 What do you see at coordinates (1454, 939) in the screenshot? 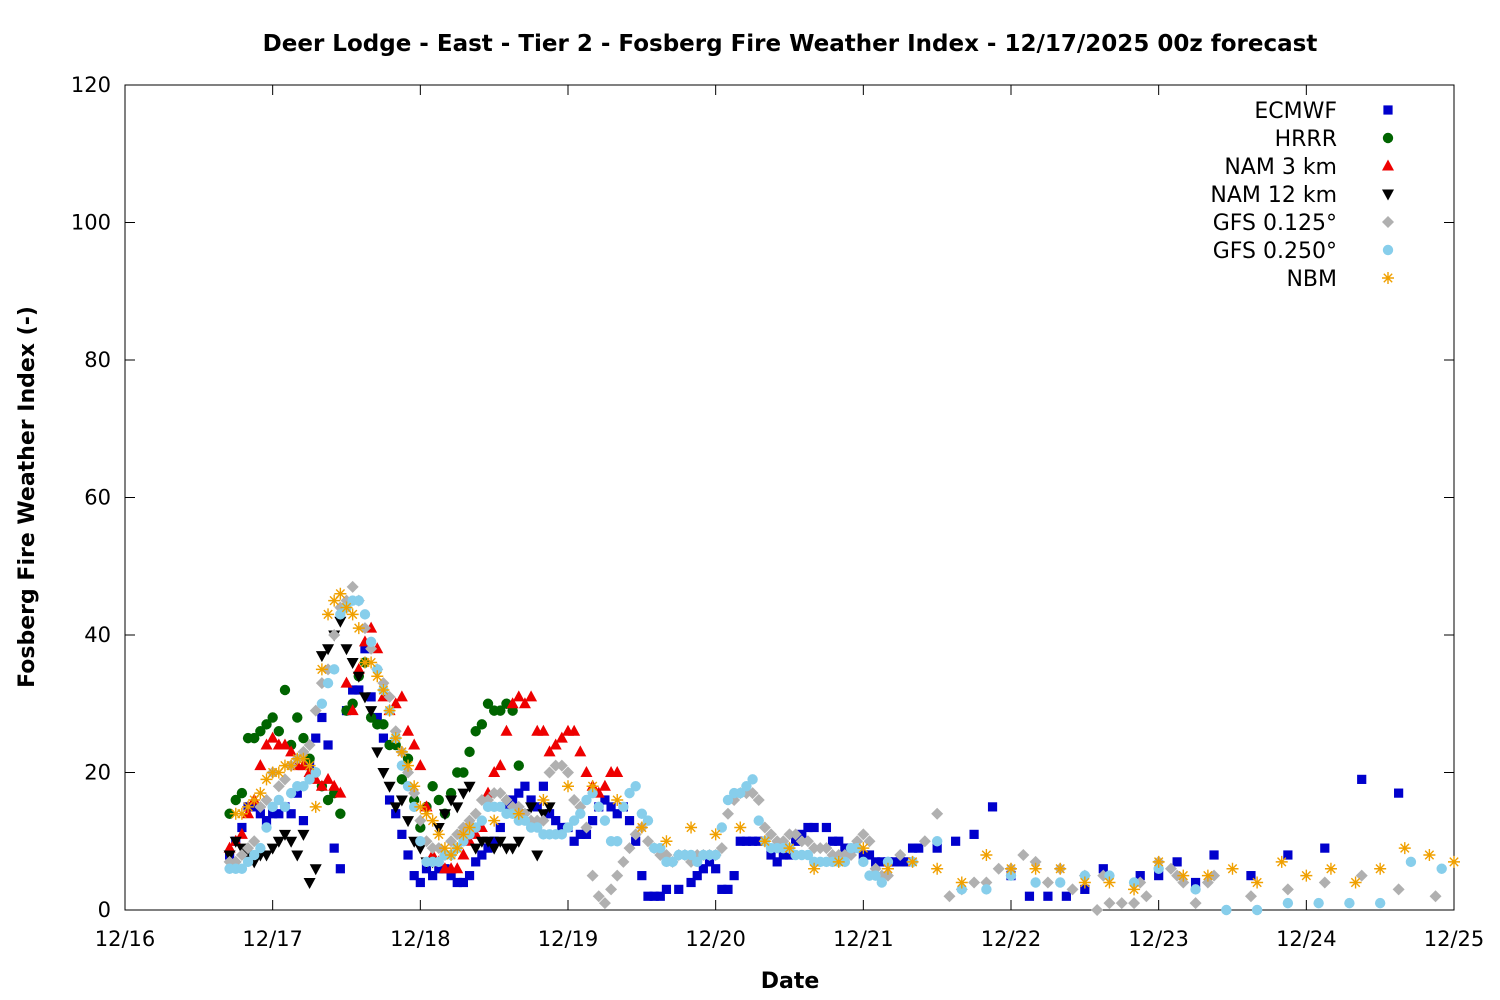
I see `x-tick-label: 12/25` at bounding box center [1454, 939].